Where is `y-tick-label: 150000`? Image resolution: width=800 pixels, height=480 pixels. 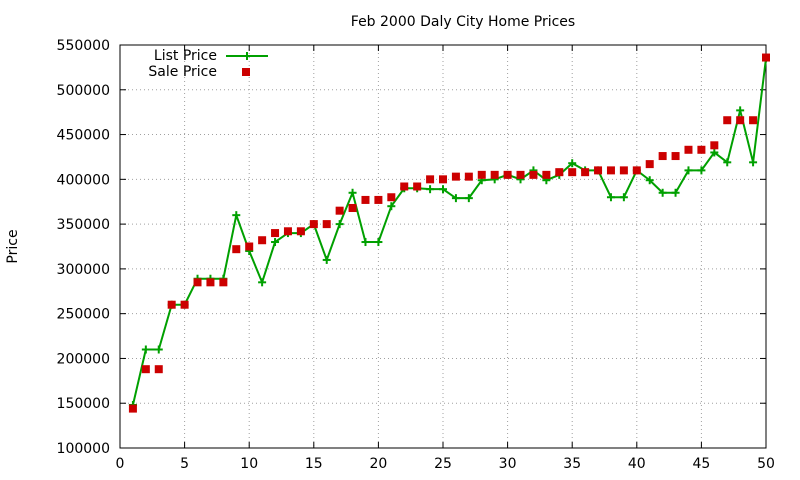 y-tick-label: 150000 is located at coordinates (83, 404).